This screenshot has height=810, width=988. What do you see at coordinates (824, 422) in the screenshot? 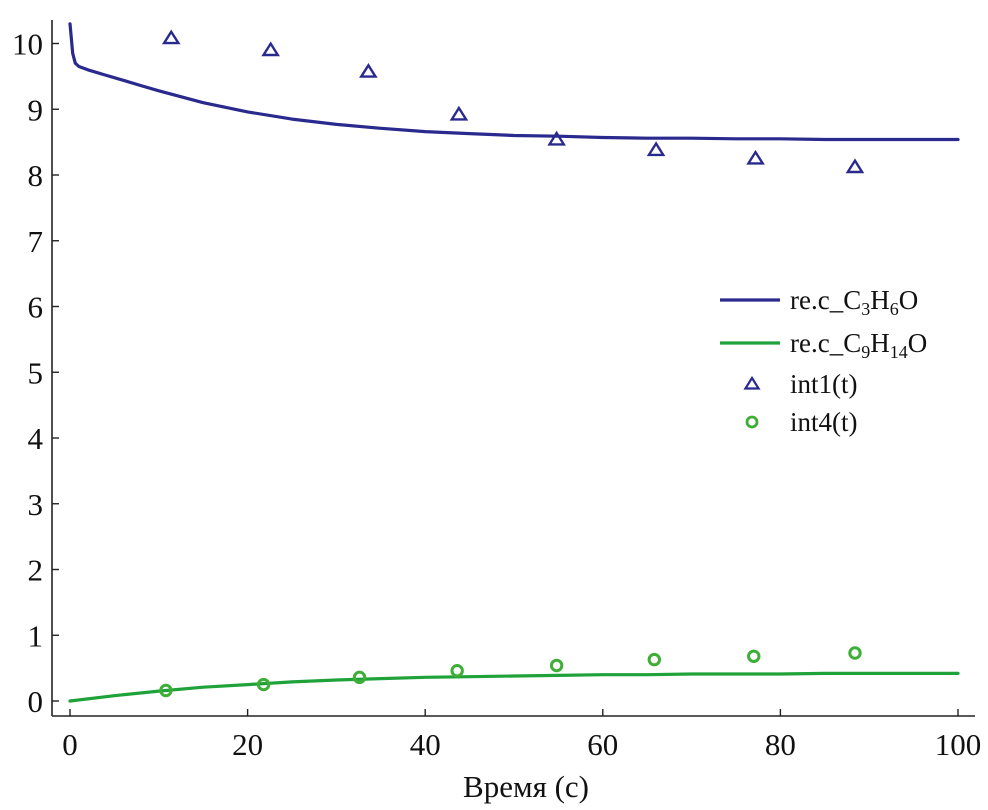
I see `legend-label: int4(t)` at bounding box center [824, 422].